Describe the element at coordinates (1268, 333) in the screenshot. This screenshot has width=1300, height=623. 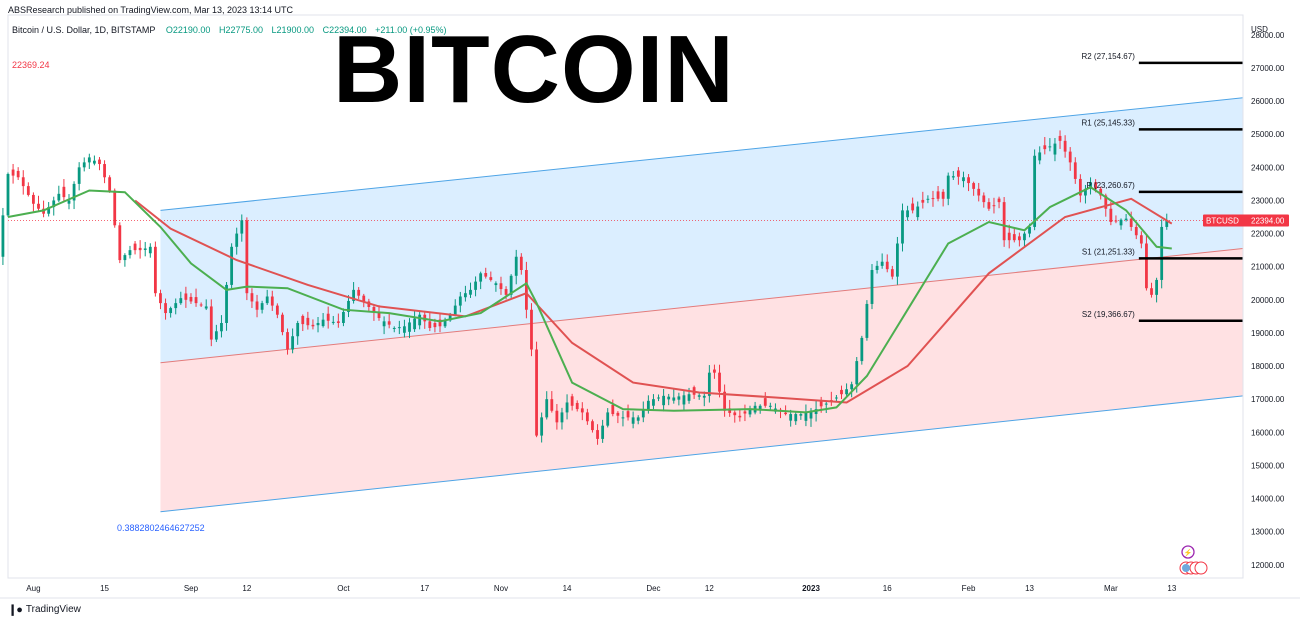
I see `y-tick-label: 19000.00` at that location.